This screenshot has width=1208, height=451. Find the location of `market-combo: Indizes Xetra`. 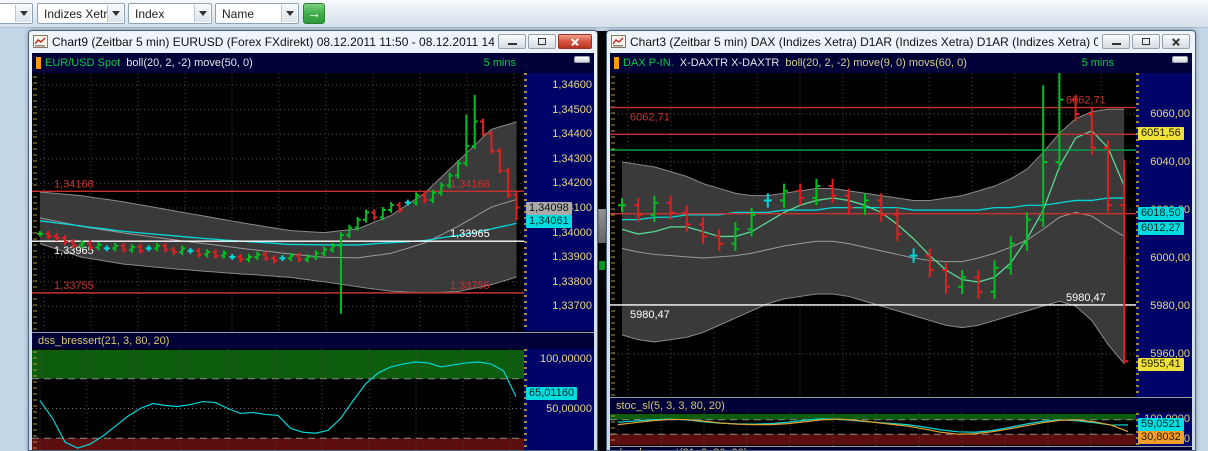

market-combo: Indizes Xetra is located at coordinates (81, 13).